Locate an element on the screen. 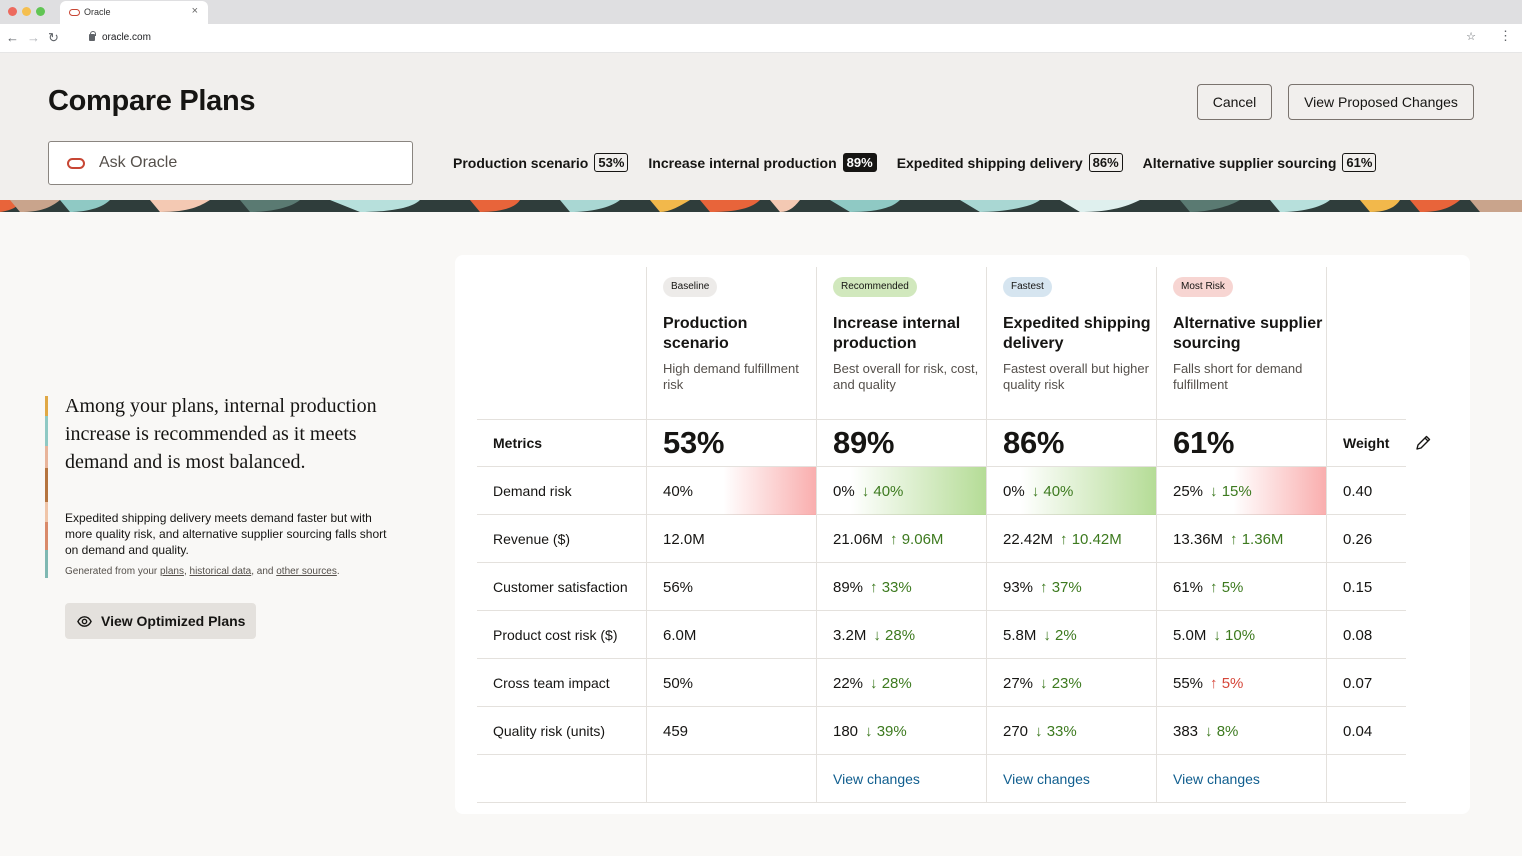  metric-cell: 27% ↓ 23% is located at coordinates (1071, 683).